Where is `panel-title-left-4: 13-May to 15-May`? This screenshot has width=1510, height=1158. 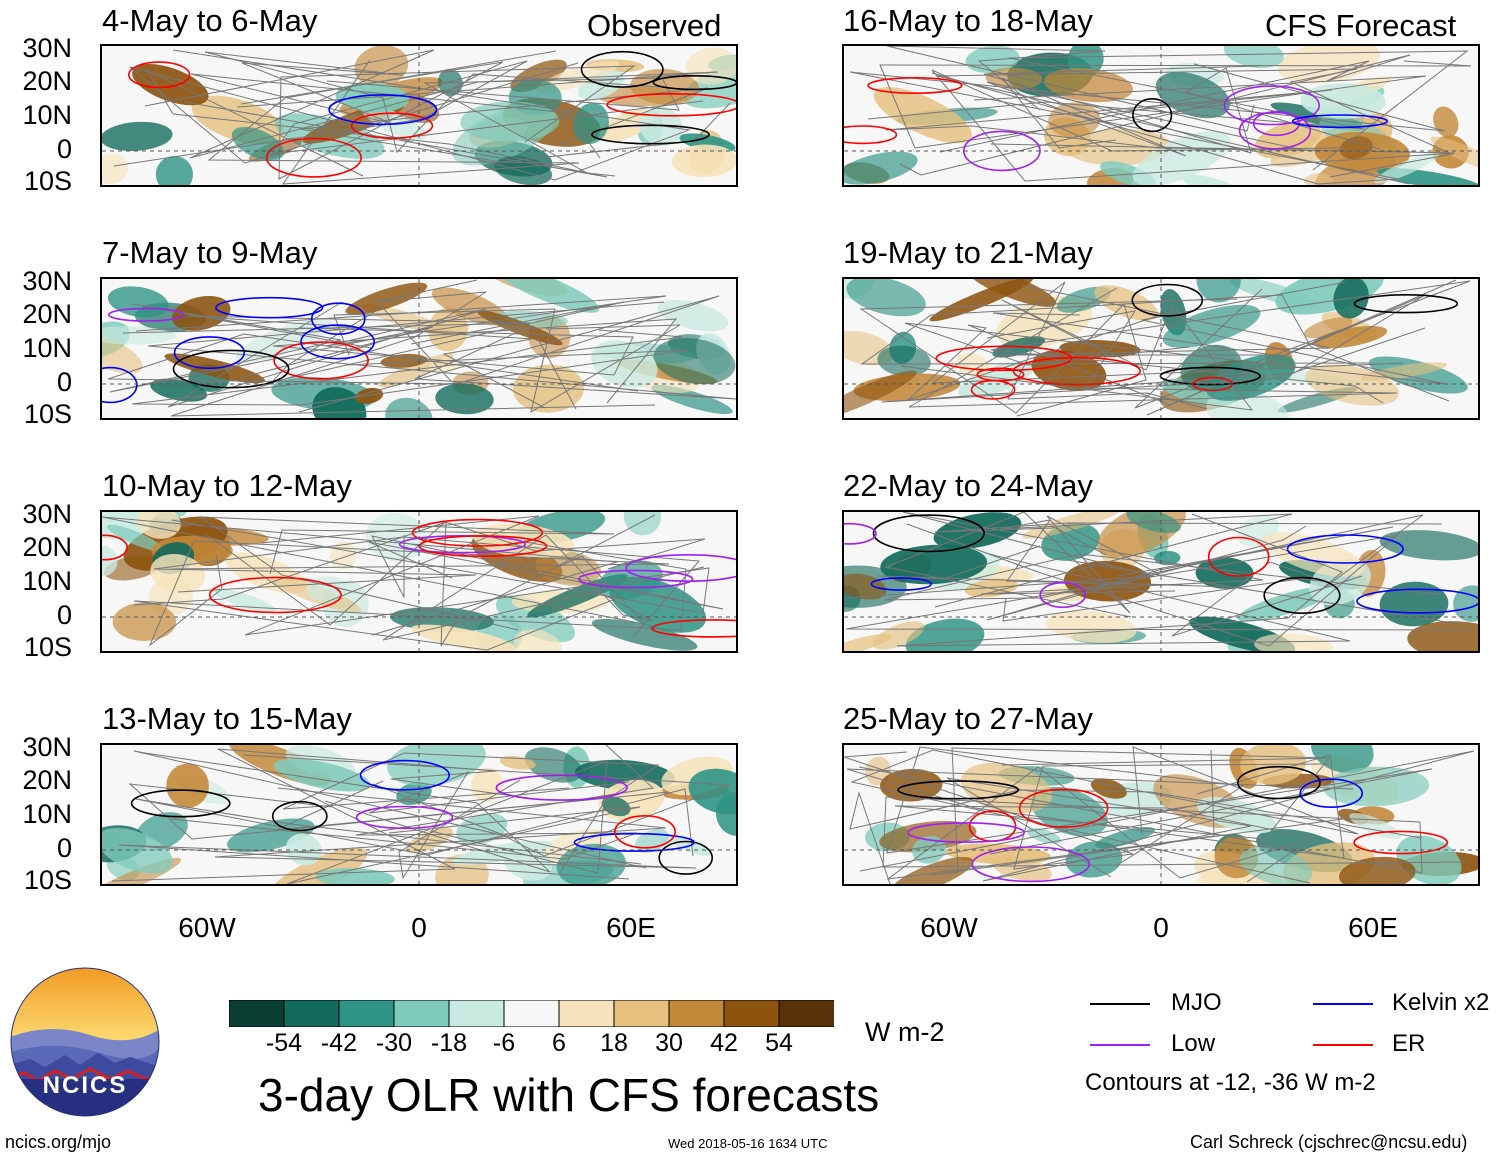
panel-title-left-4: 13-May to 15-May is located at coordinates (227, 718).